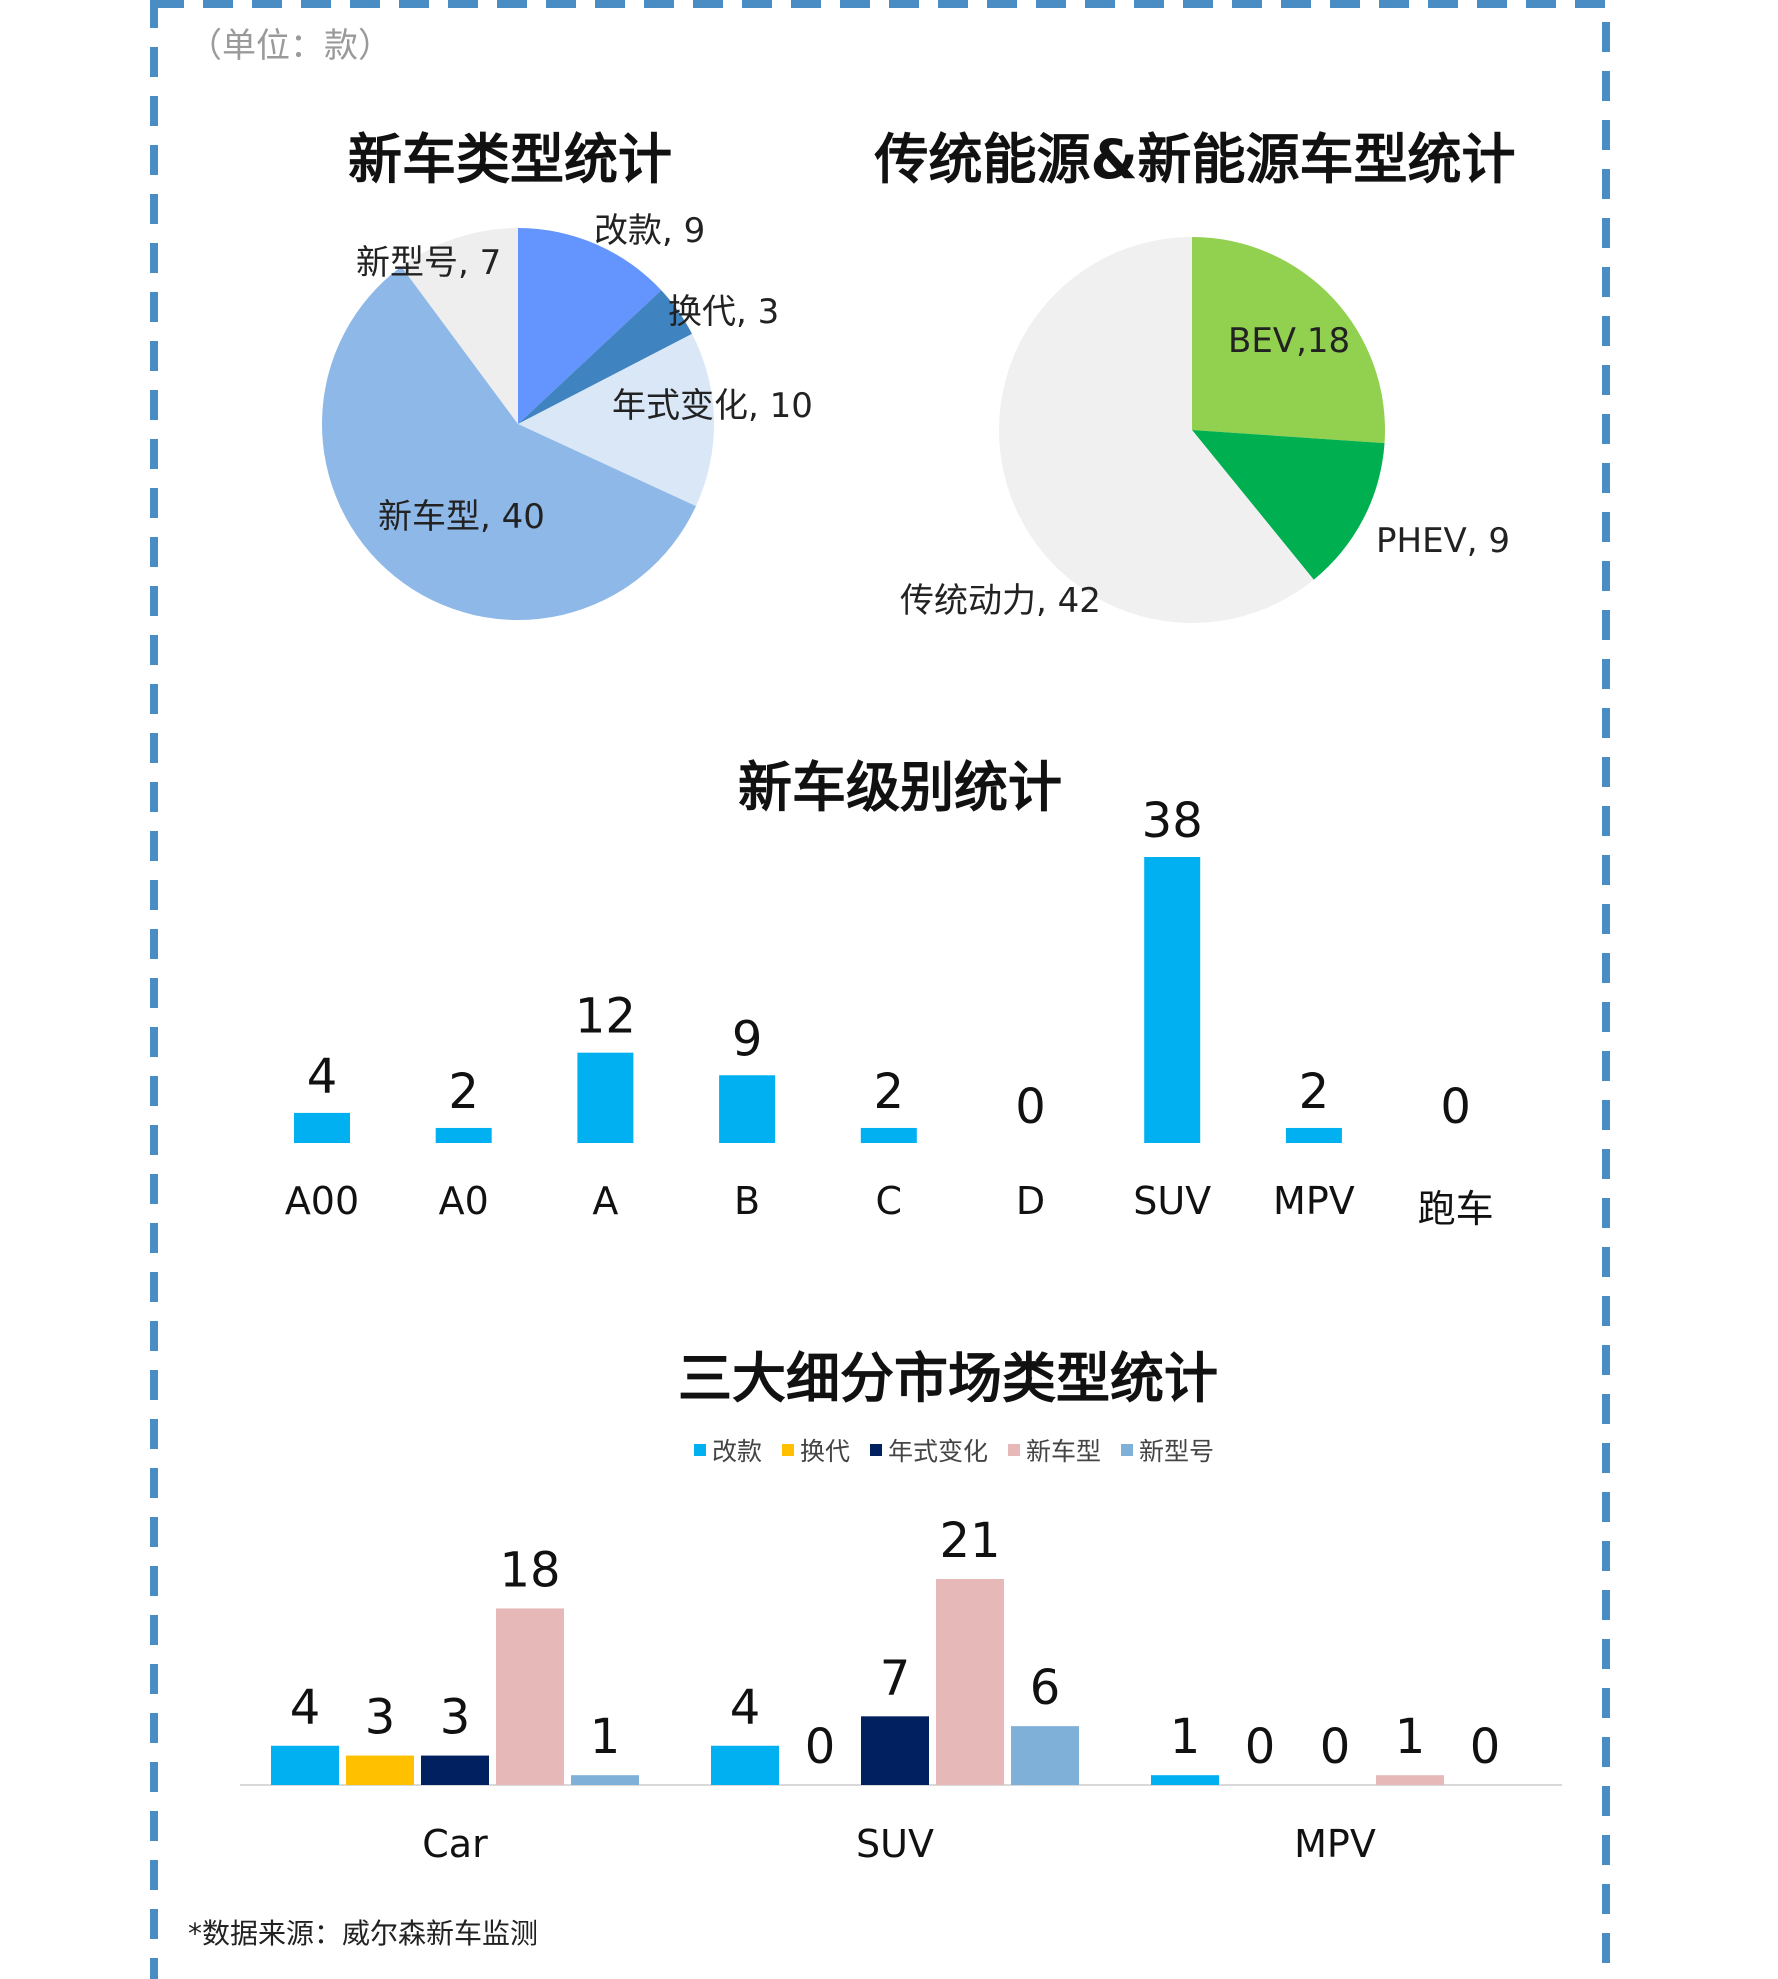 The height and width of the screenshot is (1979, 1778). What do you see at coordinates (290, 46) in the screenshot?
I see `unit-note: （单位：款）` at bounding box center [290, 46].